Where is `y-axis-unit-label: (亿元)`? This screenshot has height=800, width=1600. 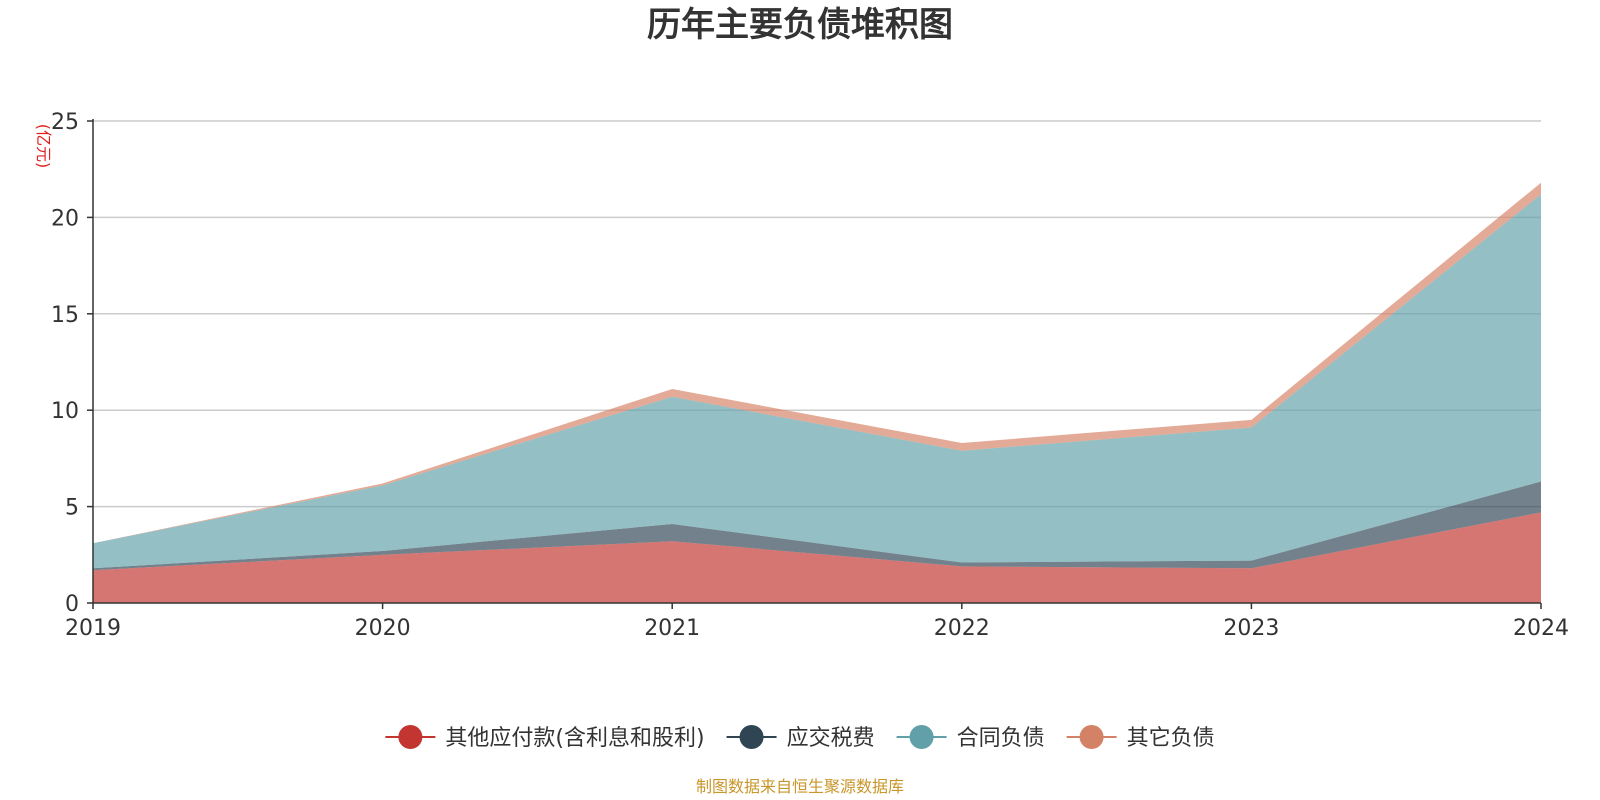
y-axis-unit-label: (亿元) is located at coordinates (43, 146).